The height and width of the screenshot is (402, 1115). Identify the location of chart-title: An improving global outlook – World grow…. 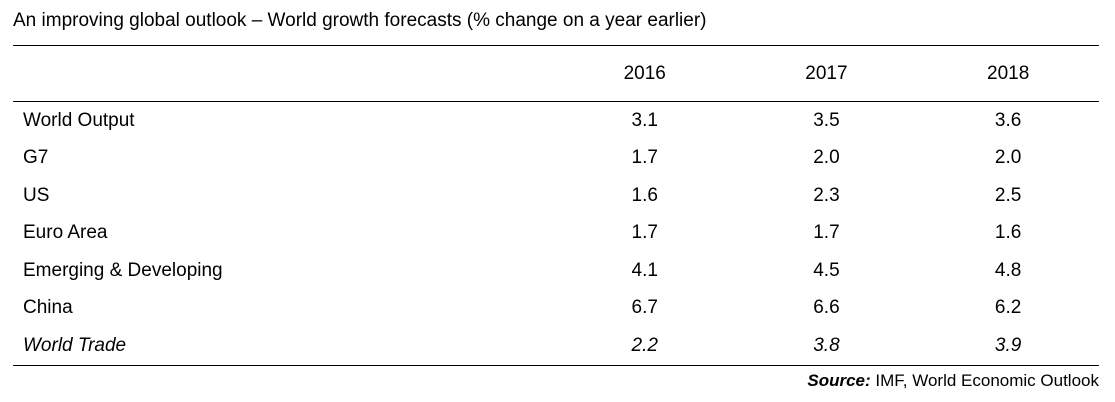
(360, 20).